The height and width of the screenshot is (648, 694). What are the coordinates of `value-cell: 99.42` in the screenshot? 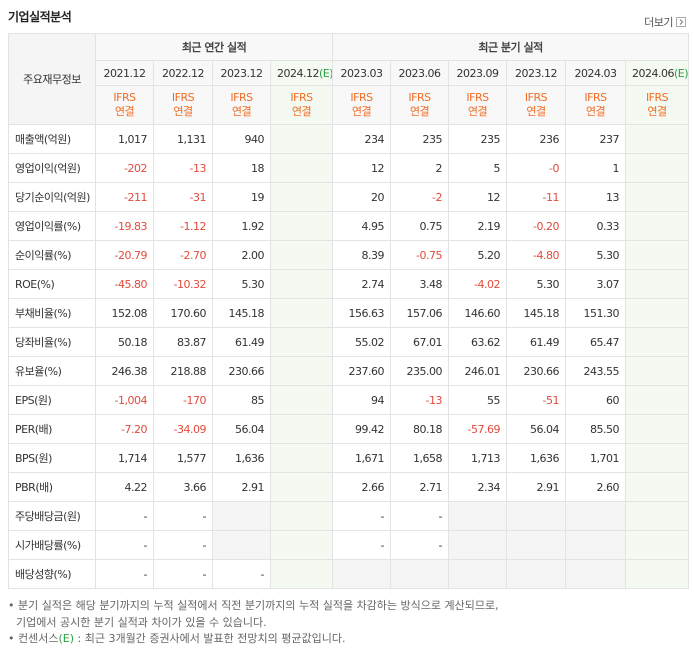 It's located at (362, 429).